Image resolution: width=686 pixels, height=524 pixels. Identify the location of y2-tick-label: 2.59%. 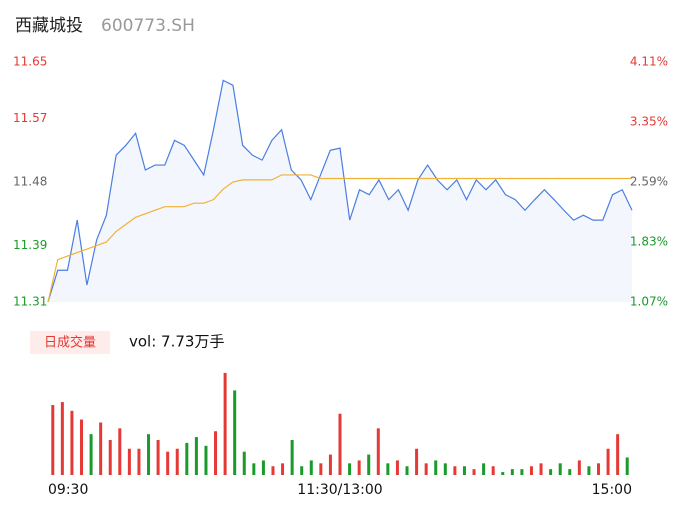
(649, 182).